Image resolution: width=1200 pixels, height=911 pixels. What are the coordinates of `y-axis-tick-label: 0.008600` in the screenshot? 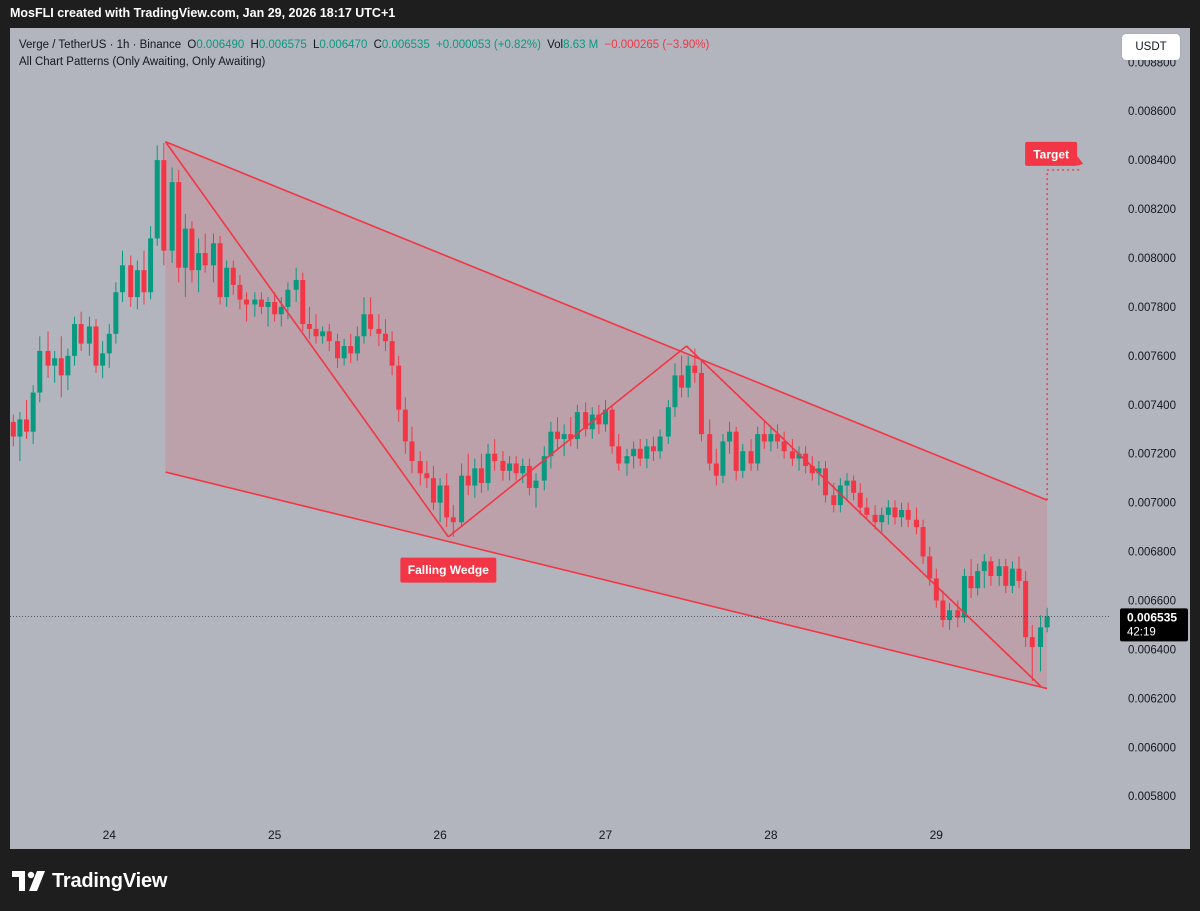 It's located at (1152, 112).